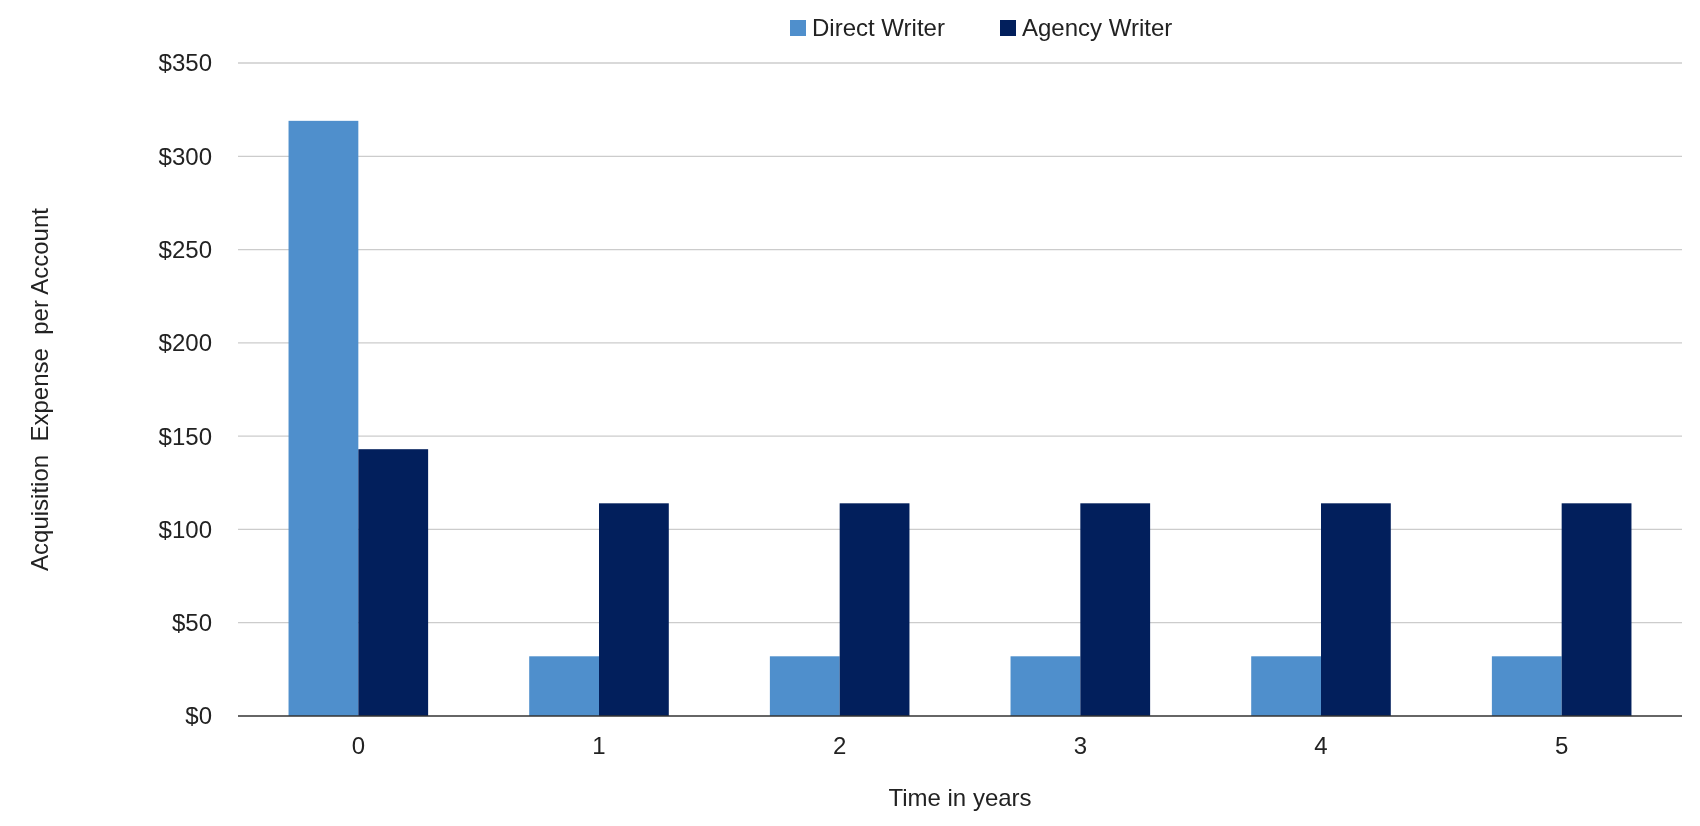 The width and height of the screenshot is (1700, 826). What do you see at coordinates (185, 249) in the screenshot?
I see `y-tick-label: $250` at bounding box center [185, 249].